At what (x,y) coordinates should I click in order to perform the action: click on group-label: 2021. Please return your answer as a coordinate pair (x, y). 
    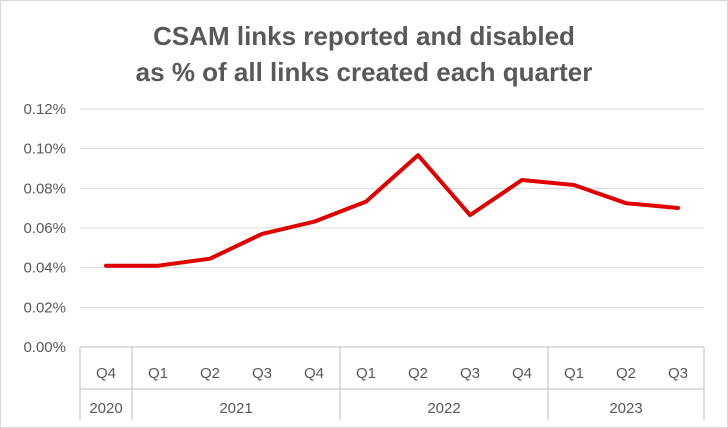
    Looking at the image, I should click on (235, 408).